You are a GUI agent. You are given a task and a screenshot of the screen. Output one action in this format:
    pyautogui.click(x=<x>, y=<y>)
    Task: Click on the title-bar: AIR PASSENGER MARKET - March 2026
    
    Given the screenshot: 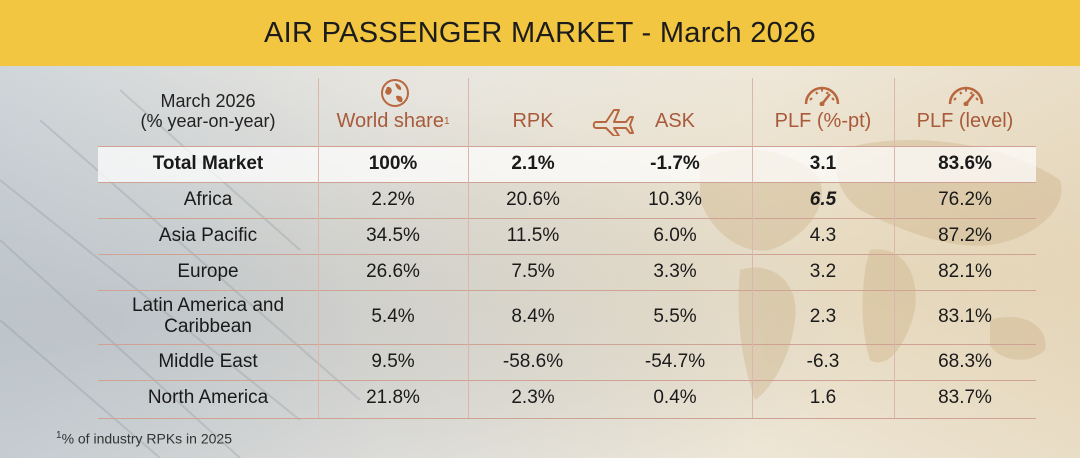 What is the action you would take?
    pyautogui.click(x=540, y=33)
    